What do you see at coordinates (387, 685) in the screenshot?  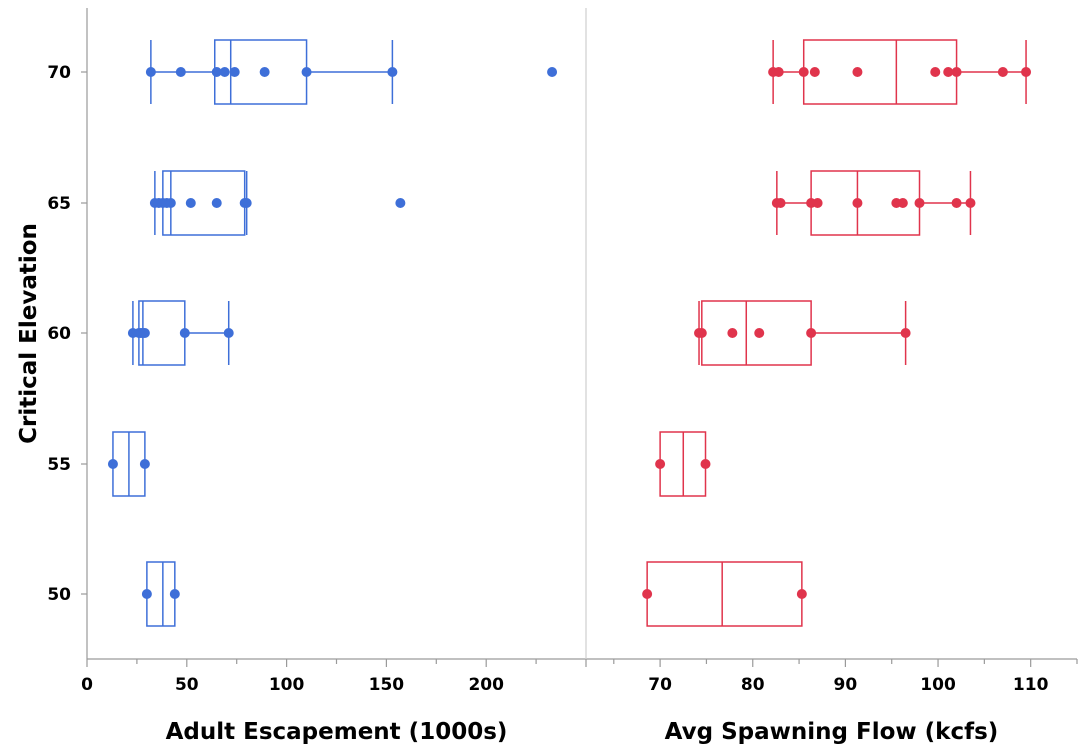 I see `x-tick-label: 150` at bounding box center [387, 685].